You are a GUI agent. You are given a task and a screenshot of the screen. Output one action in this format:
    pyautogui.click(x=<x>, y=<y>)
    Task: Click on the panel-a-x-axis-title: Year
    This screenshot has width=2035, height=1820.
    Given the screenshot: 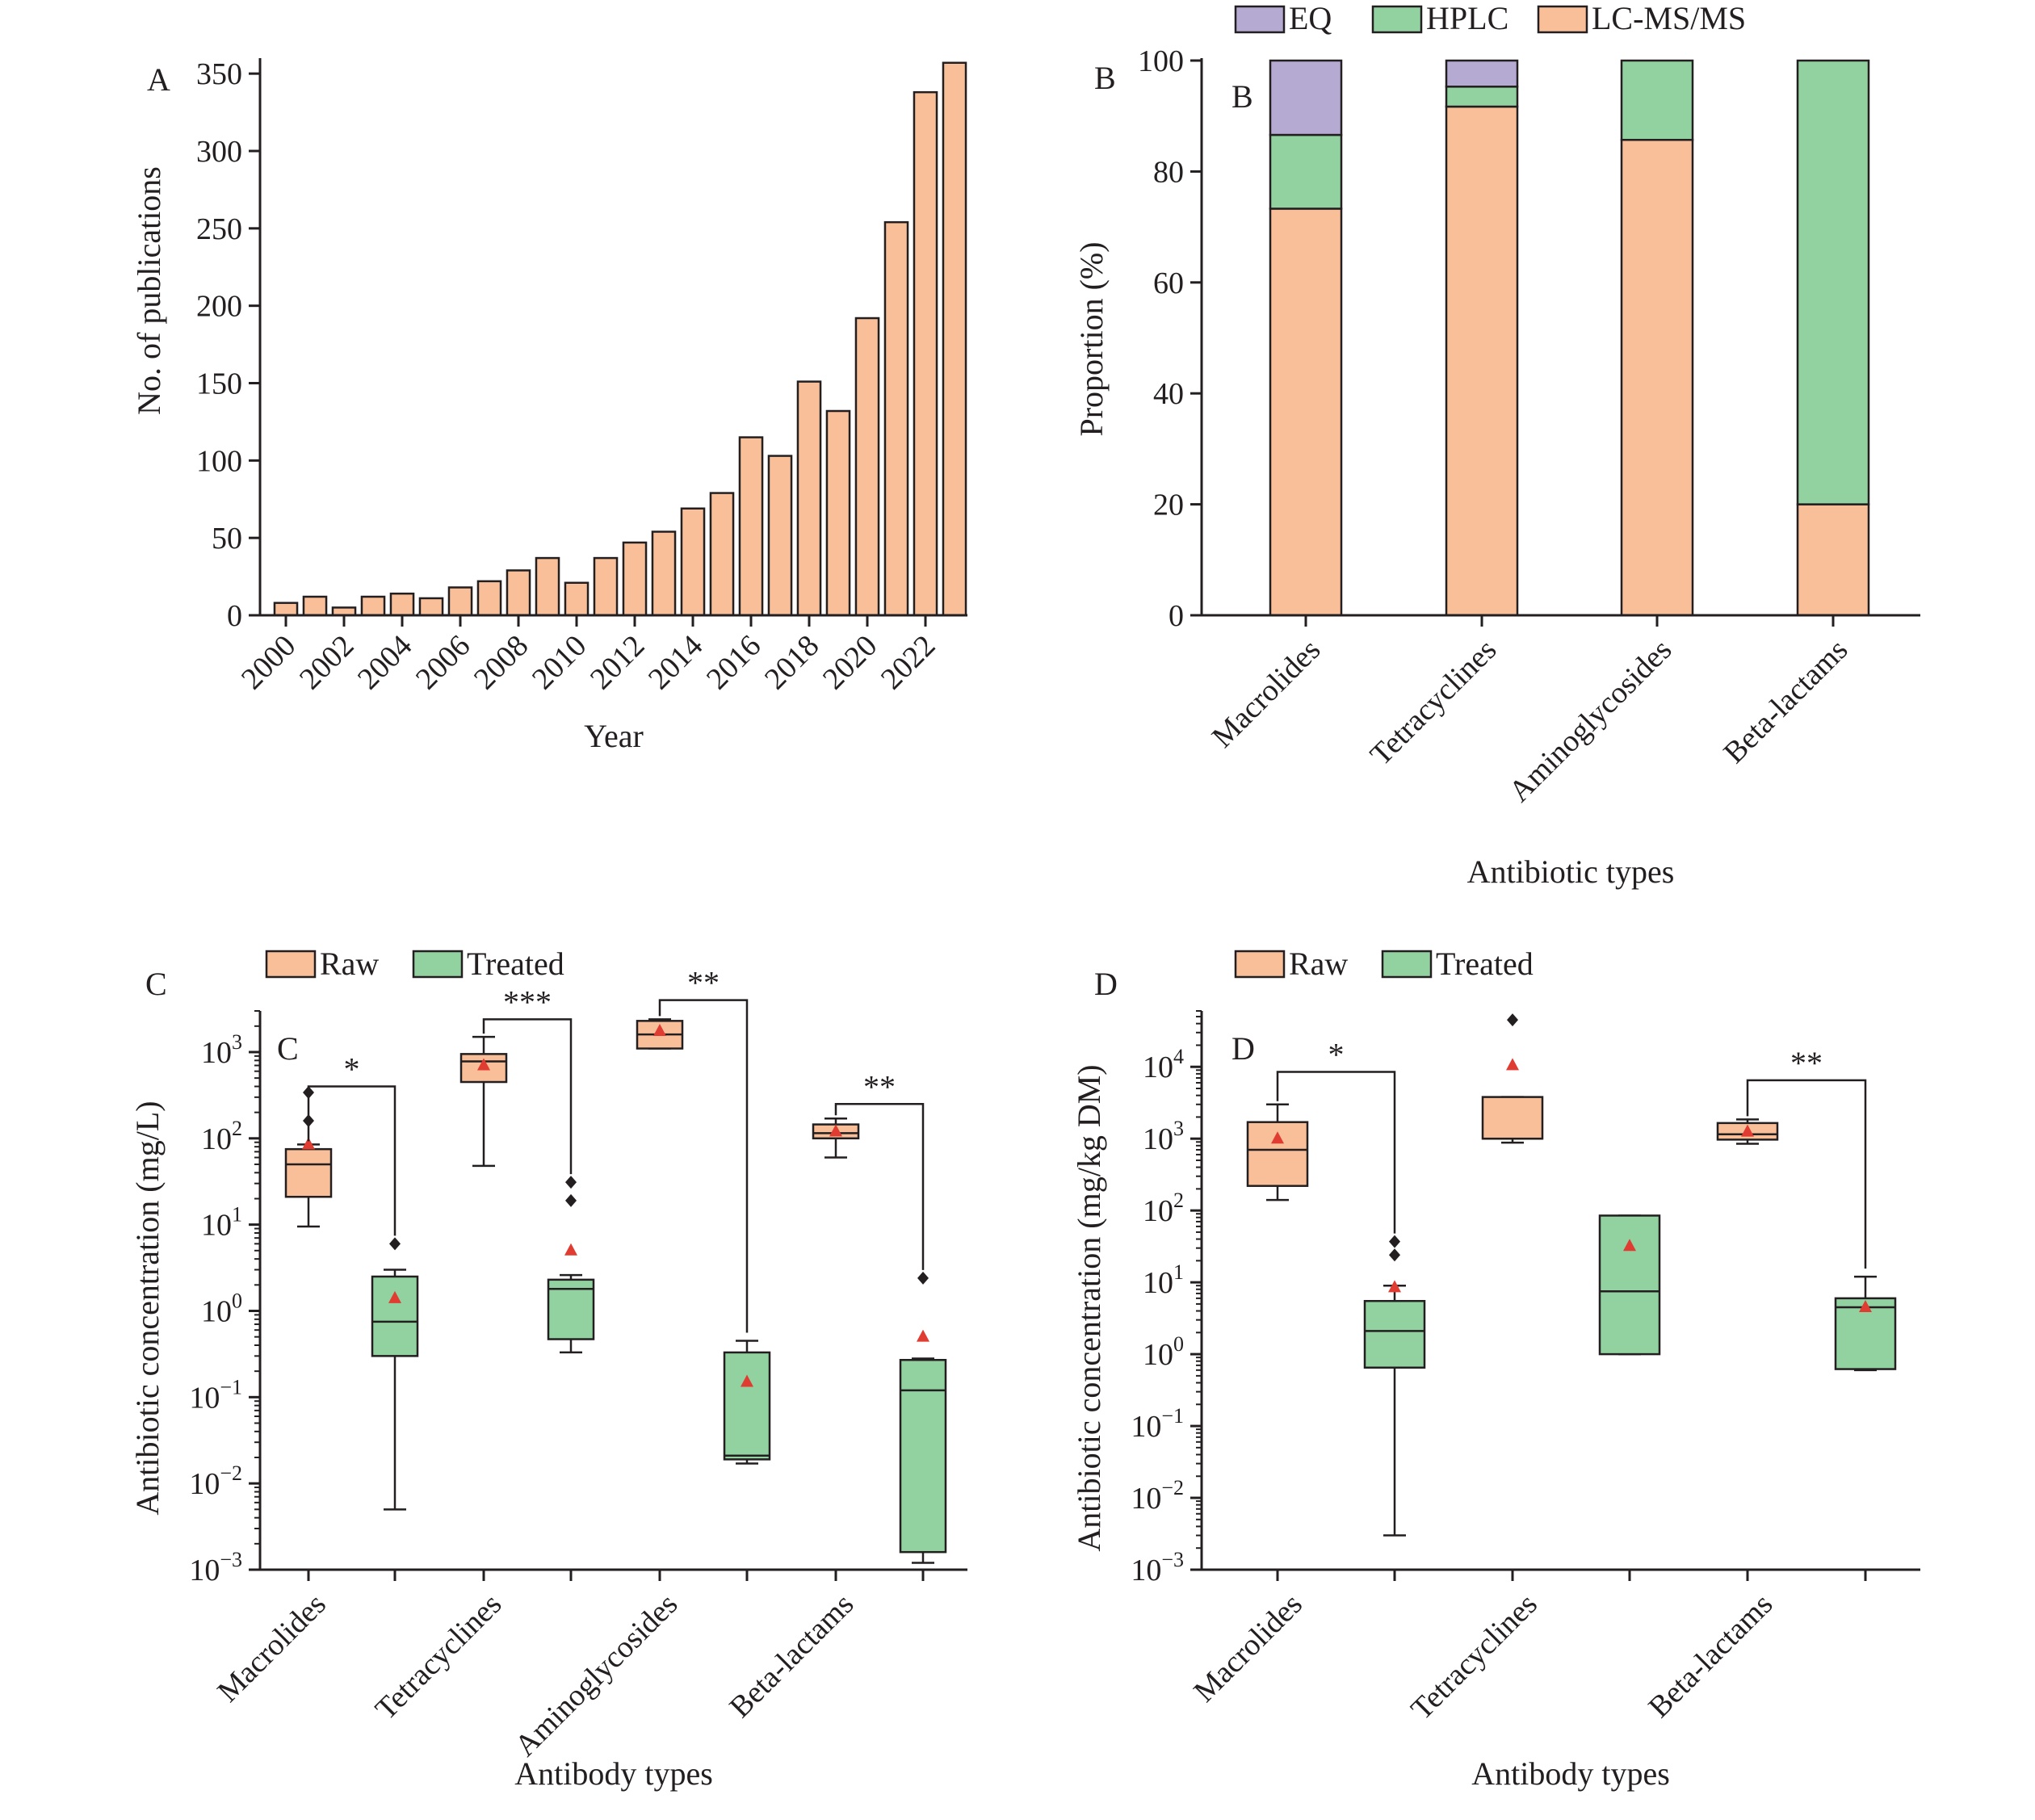 What is the action you would take?
    pyautogui.click(x=614, y=736)
    